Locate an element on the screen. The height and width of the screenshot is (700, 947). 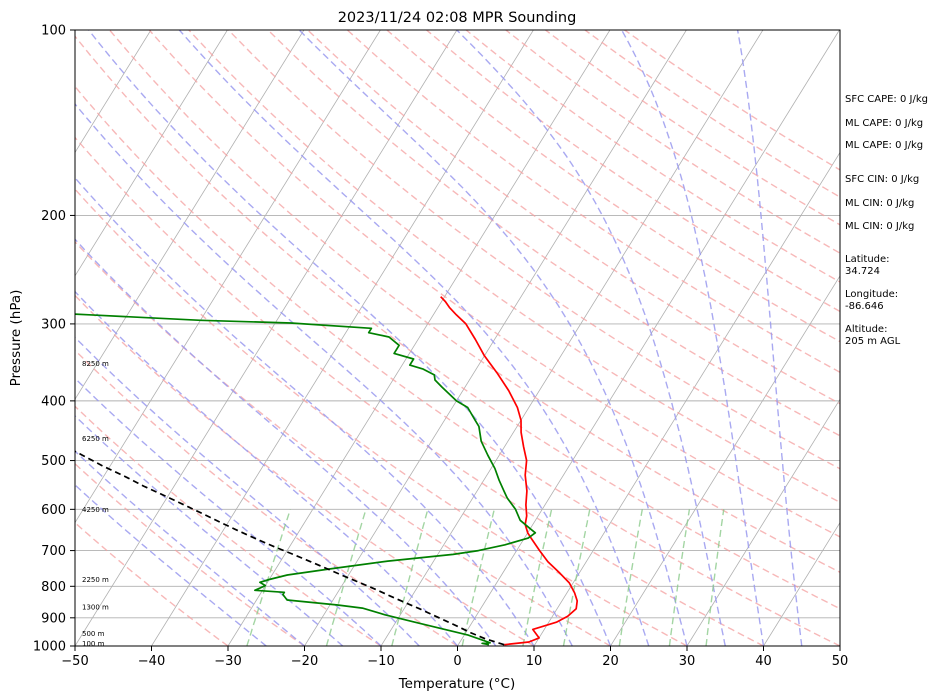
x-tick-label: 30 is located at coordinates (687, 661).